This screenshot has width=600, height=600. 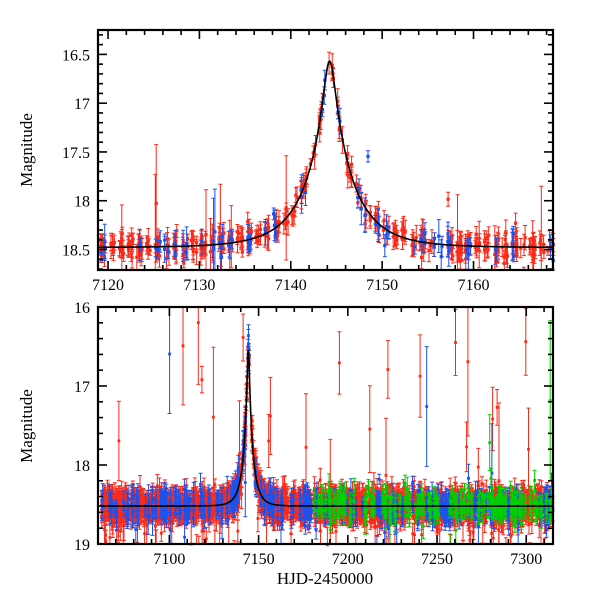 I want to click on x-tick-label: 7120, so click(x=108, y=285).